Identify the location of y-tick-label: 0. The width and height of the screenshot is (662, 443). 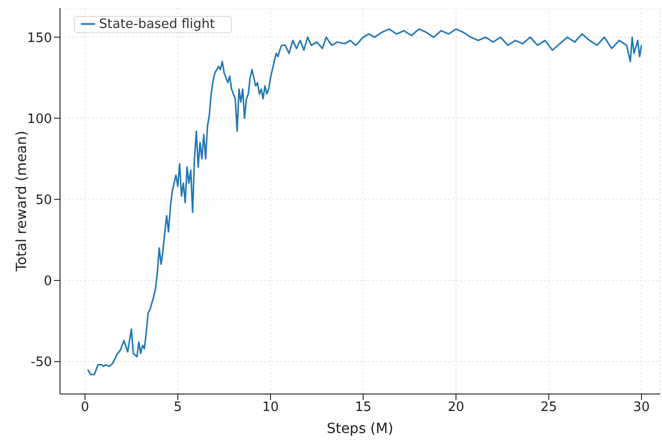
(48, 282).